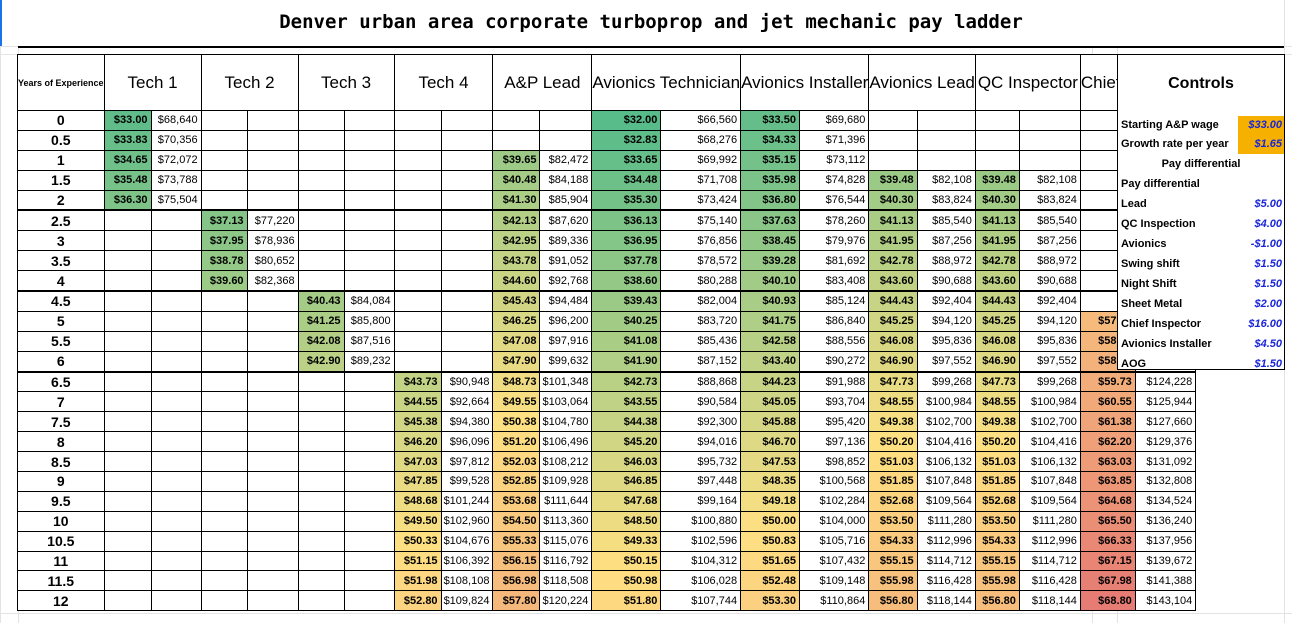 Image resolution: width=1292 pixels, height=623 pixels. I want to click on annual-pay-cell: $73,112, so click(834, 160).